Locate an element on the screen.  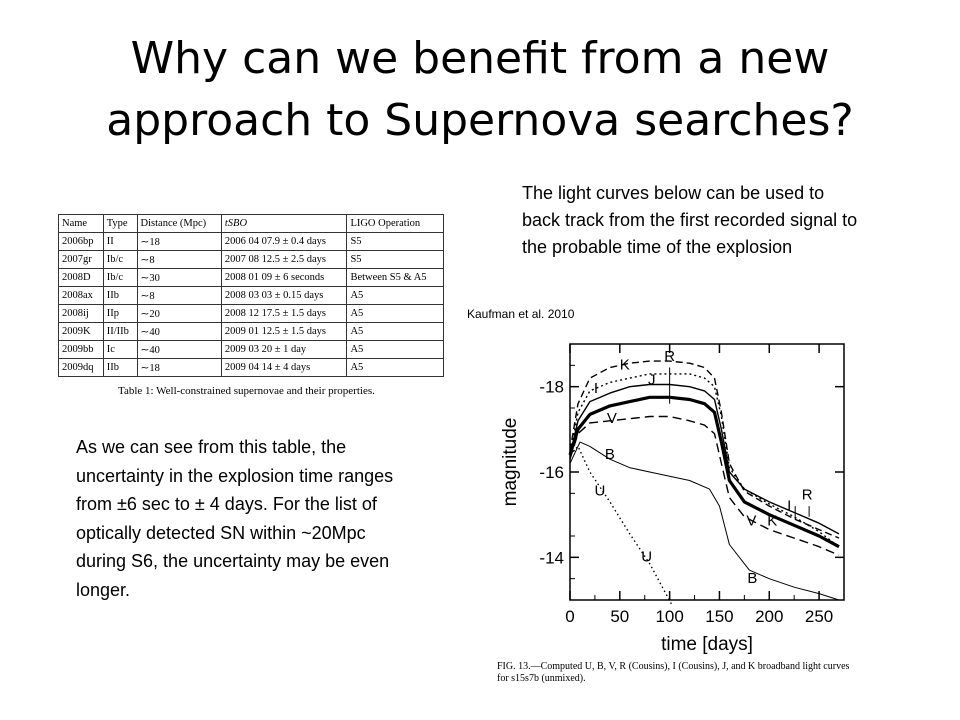
citation: Kaufman et al. 2010 is located at coordinates (521, 314).